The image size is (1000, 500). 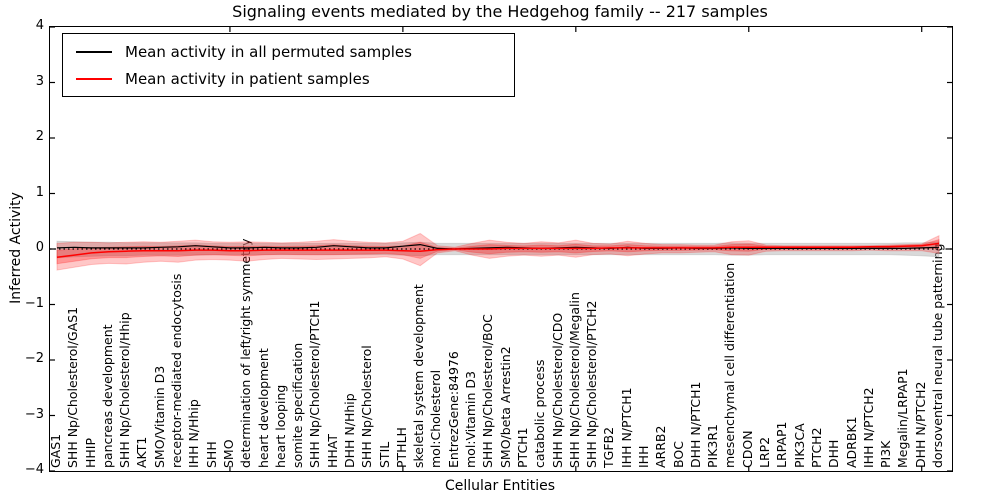 What do you see at coordinates (247, 78) in the screenshot?
I see `legend-label: Mean activity in patient samples` at bounding box center [247, 78].